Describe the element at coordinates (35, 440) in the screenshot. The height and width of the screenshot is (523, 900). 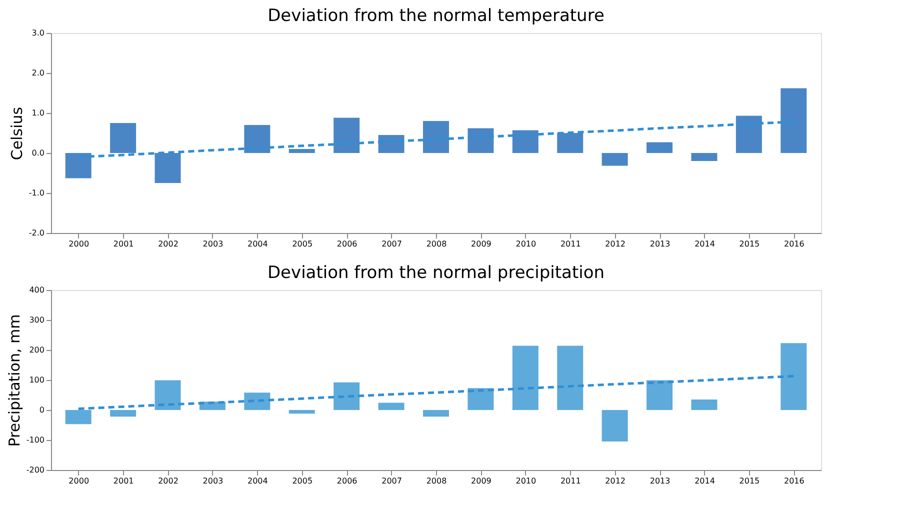
I see `y-tick-label: -100` at that location.